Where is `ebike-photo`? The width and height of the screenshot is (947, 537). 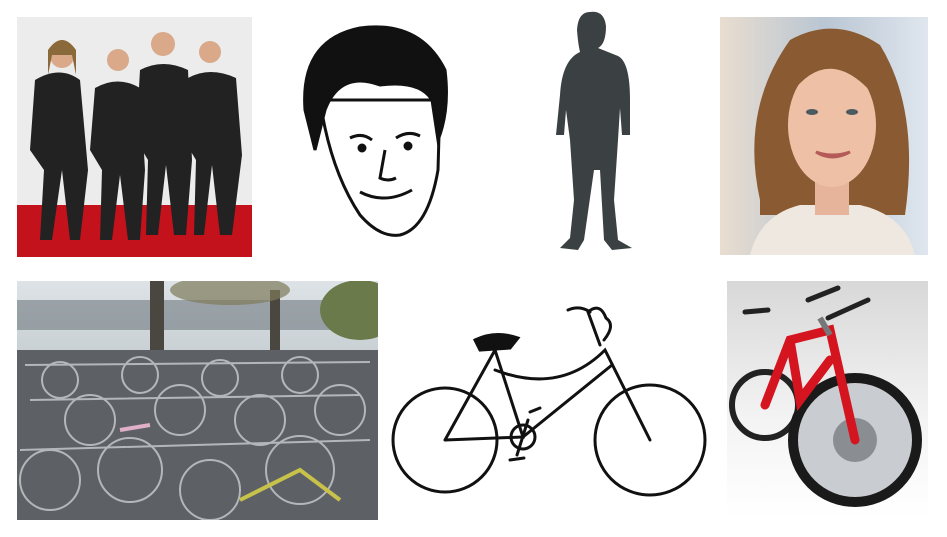
ebike-photo is located at coordinates (827, 399).